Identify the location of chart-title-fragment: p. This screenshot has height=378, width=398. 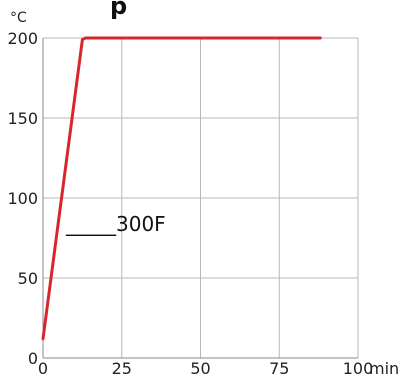
(118, 10).